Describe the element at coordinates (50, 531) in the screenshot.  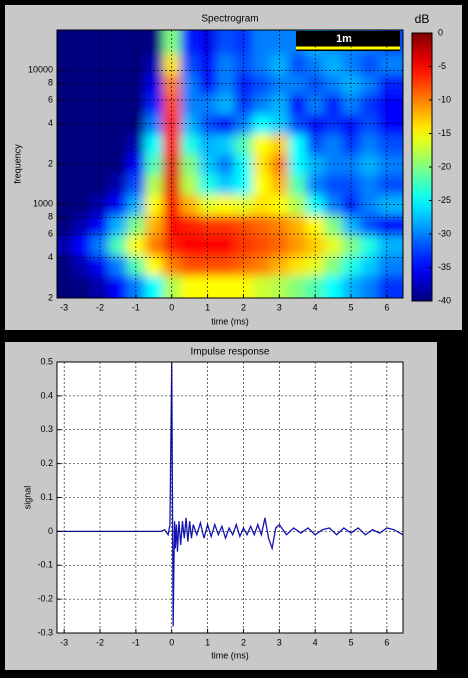
I see `y-tick-label: 0` at that location.